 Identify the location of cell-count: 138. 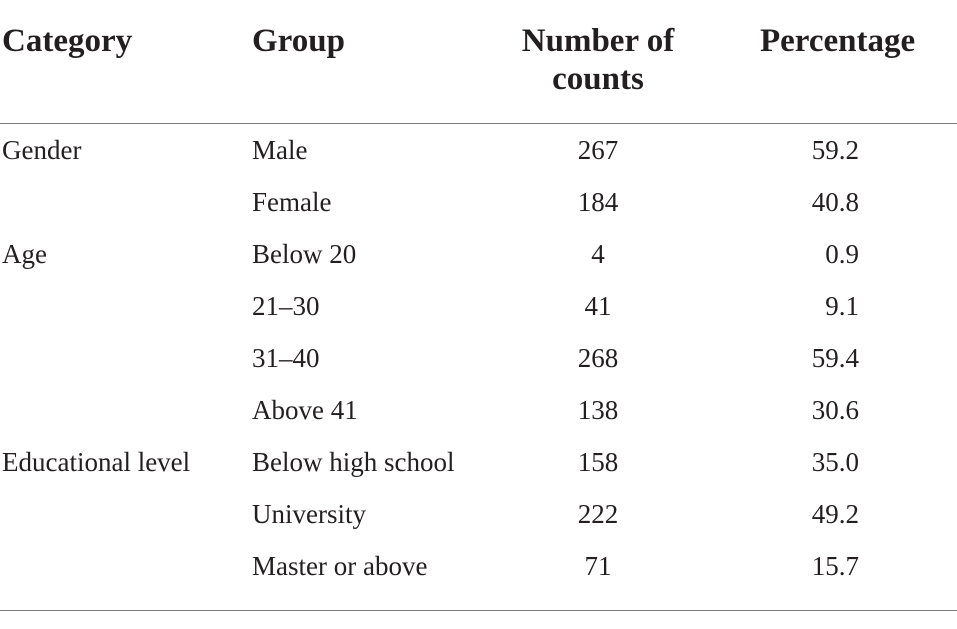
(598, 410).